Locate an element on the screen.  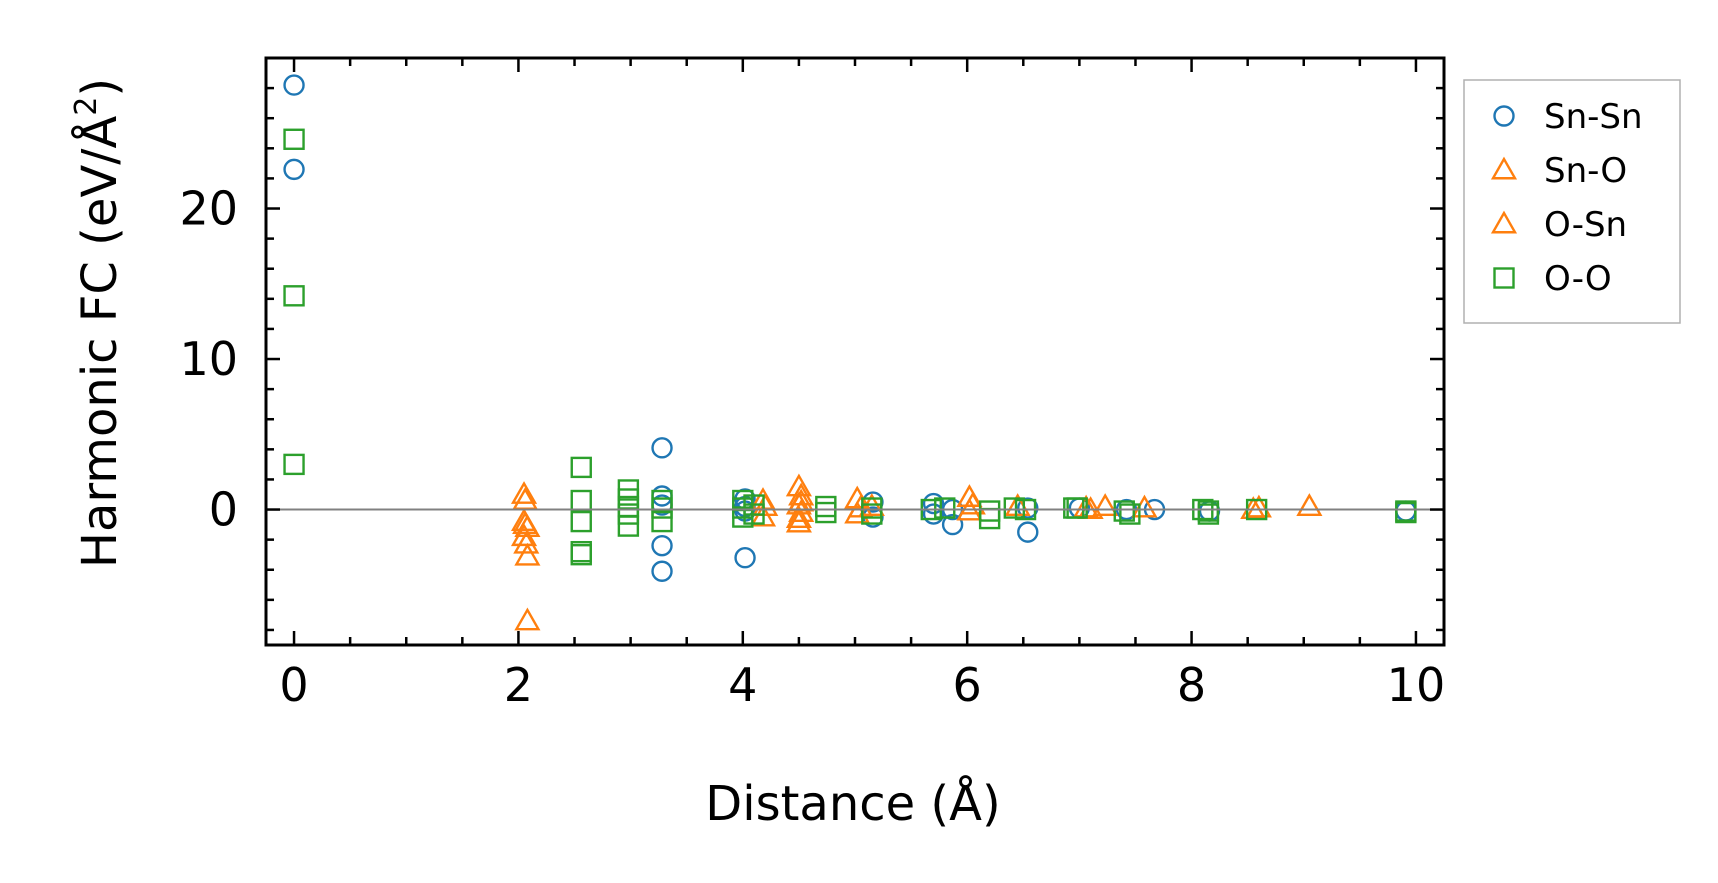
y-axis-label-superscript: 2 is located at coordinates (86, 106).